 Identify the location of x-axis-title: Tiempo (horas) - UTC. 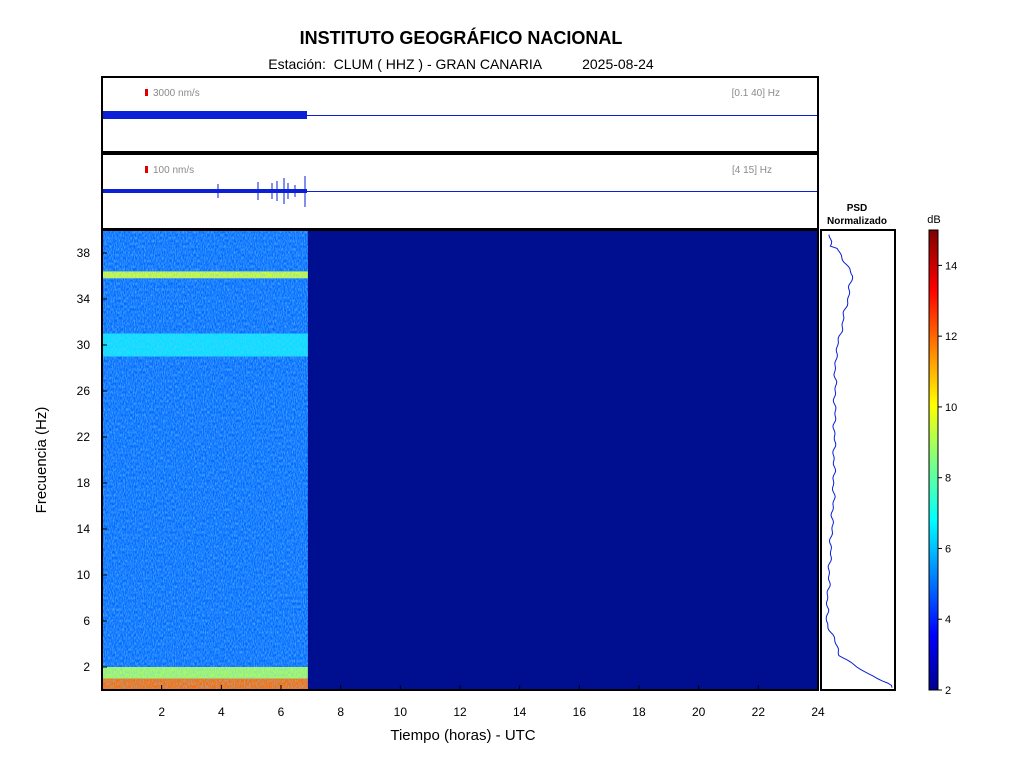
(462, 735).